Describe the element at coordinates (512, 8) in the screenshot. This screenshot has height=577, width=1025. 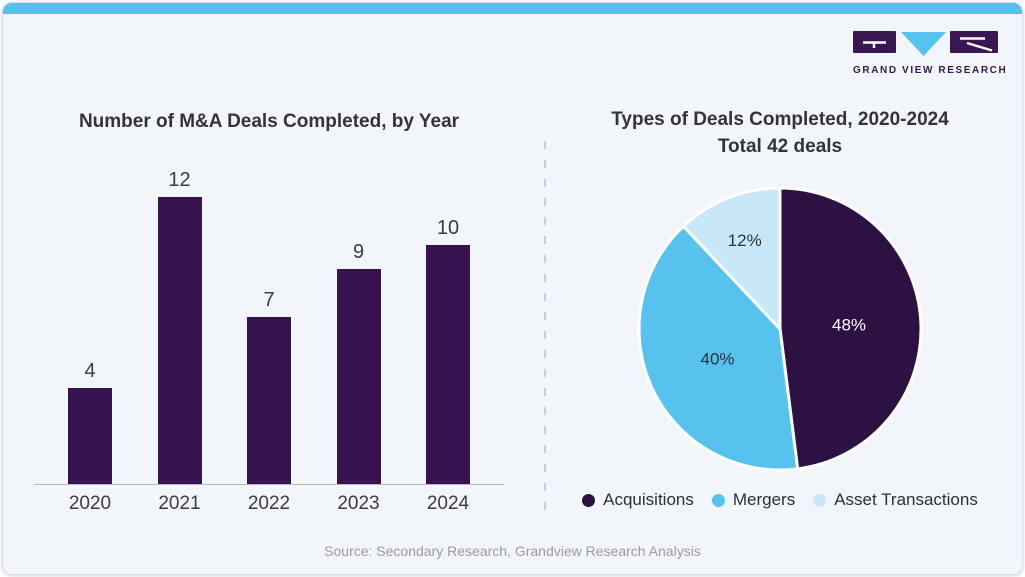
I see `top-accent-bar` at that location.